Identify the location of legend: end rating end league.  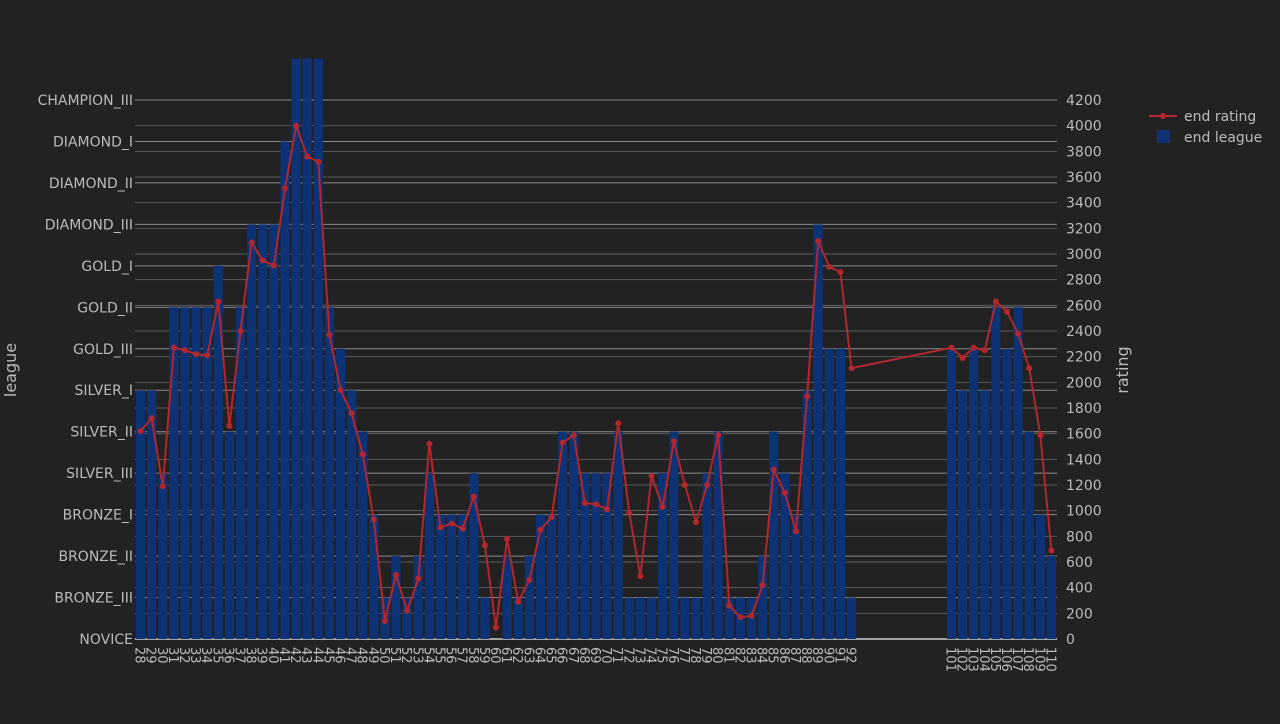
(1205, 127).